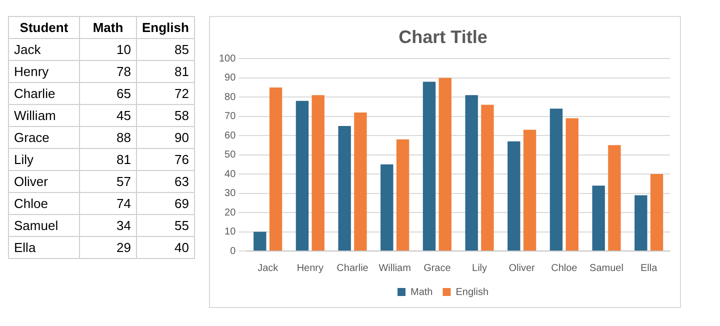  I want to click on x-tick-label: William, so click(394, 268).